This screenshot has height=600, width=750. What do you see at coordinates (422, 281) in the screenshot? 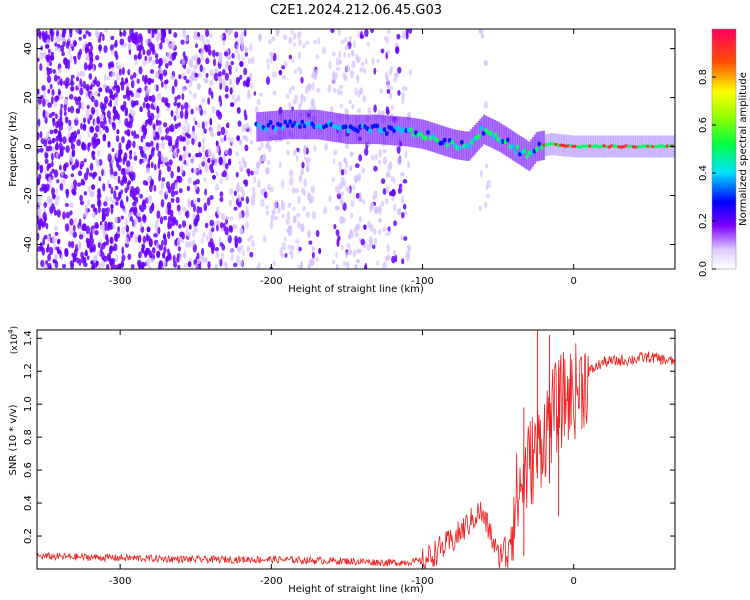
I see `spectrogram-x-tick-label: -100` at bounding box center [422, 281].